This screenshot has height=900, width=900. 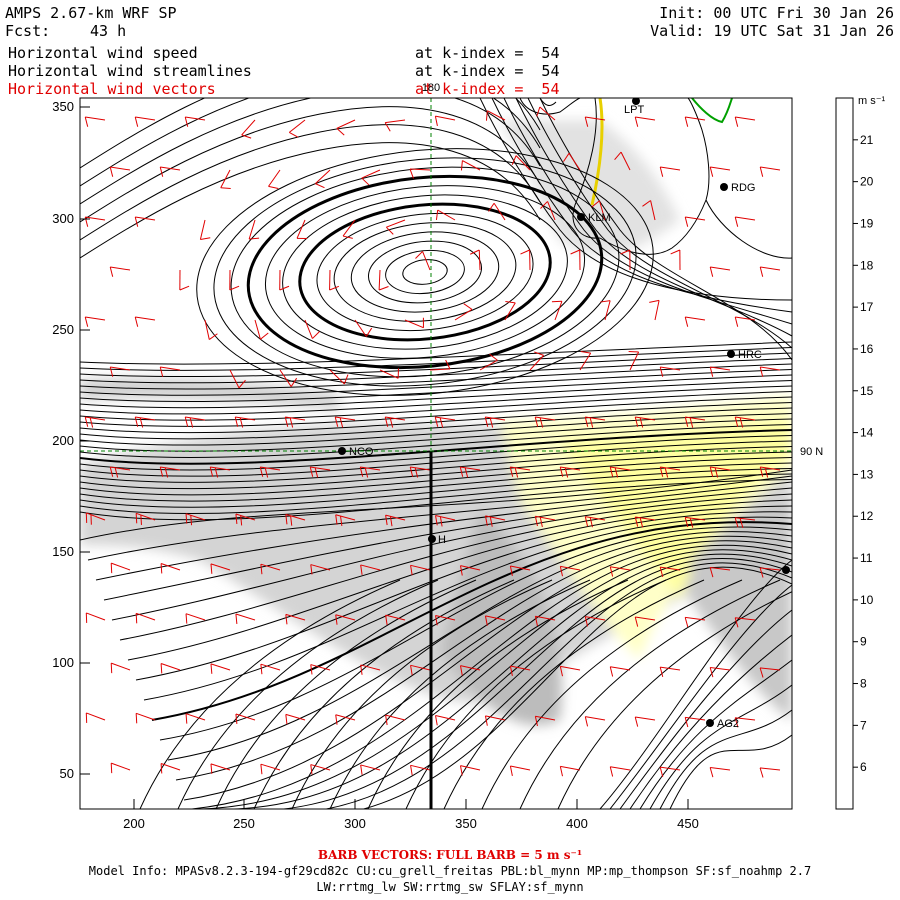 I want to click on y-tick-350: 350, so click(x=63, y=106).